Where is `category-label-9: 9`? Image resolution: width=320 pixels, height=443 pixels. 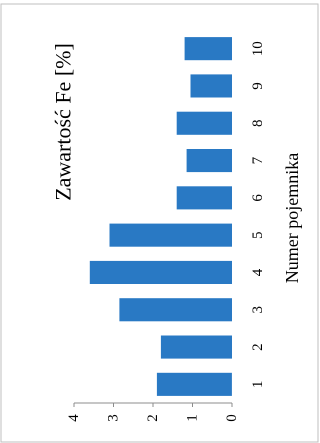
category-label-9: 9 is located at coordinates (258, 86).